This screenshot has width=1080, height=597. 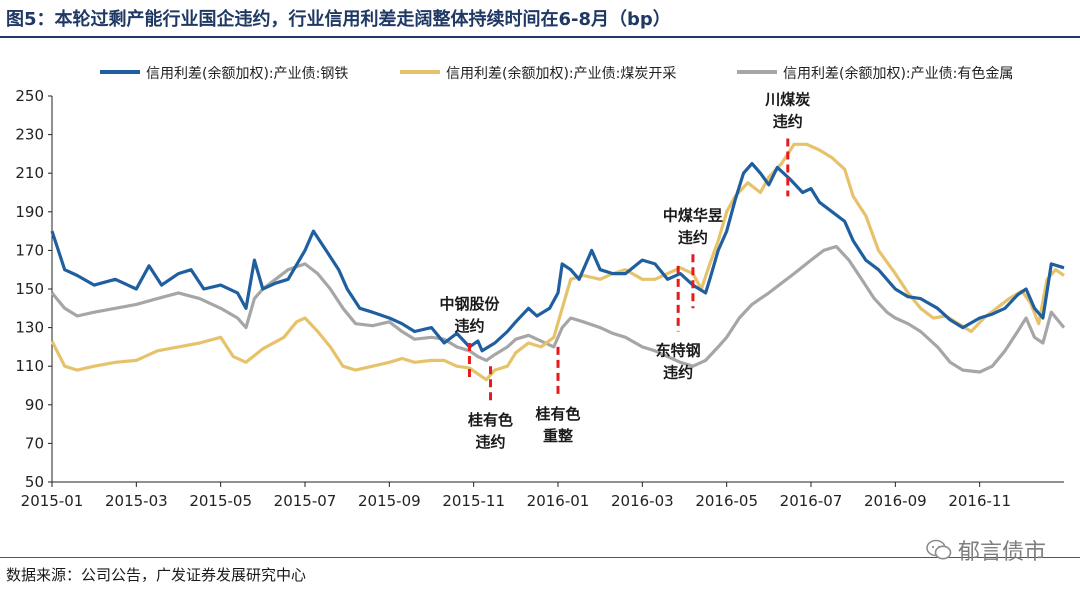 I want to click on x-tick-label: 2016-05, so click(x=726, y=501).